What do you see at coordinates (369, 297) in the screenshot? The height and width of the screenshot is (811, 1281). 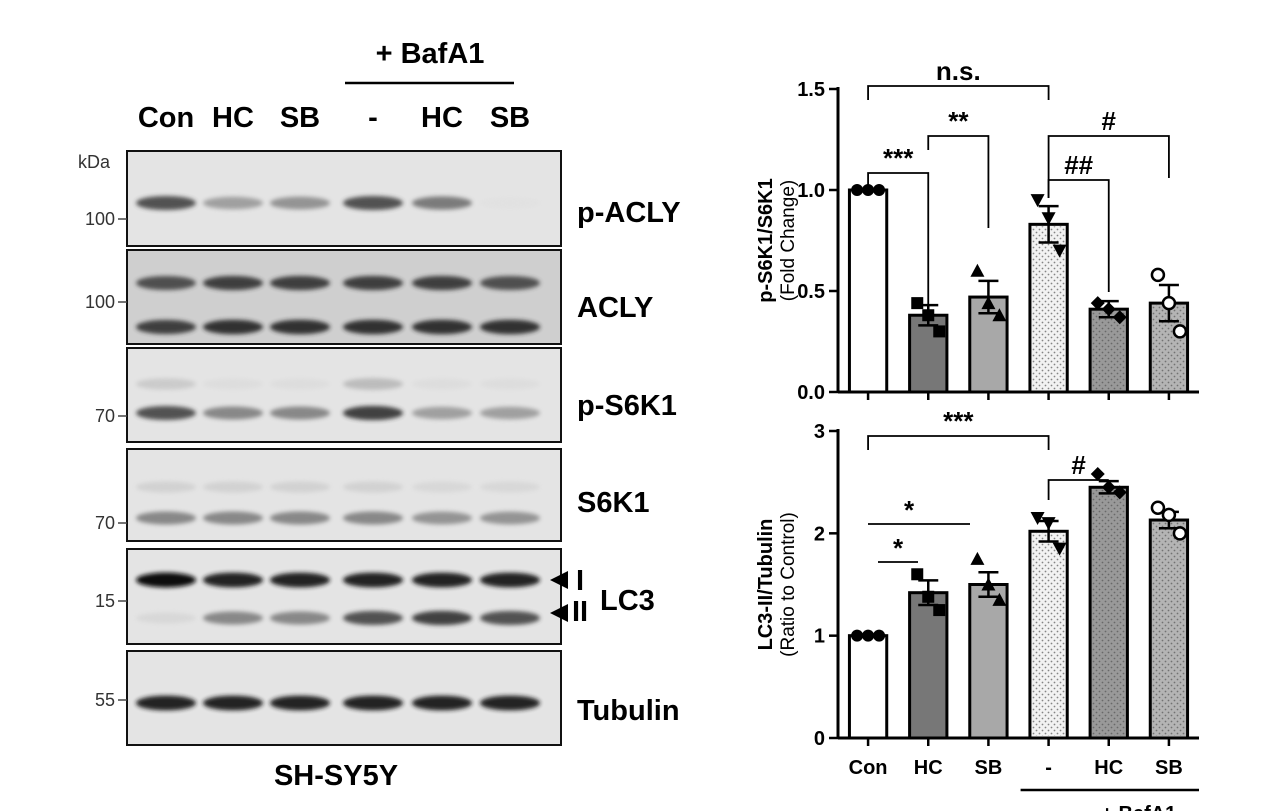 I see `blot-panel-acly: 100 ACLY` at bounding box center [369, 297].